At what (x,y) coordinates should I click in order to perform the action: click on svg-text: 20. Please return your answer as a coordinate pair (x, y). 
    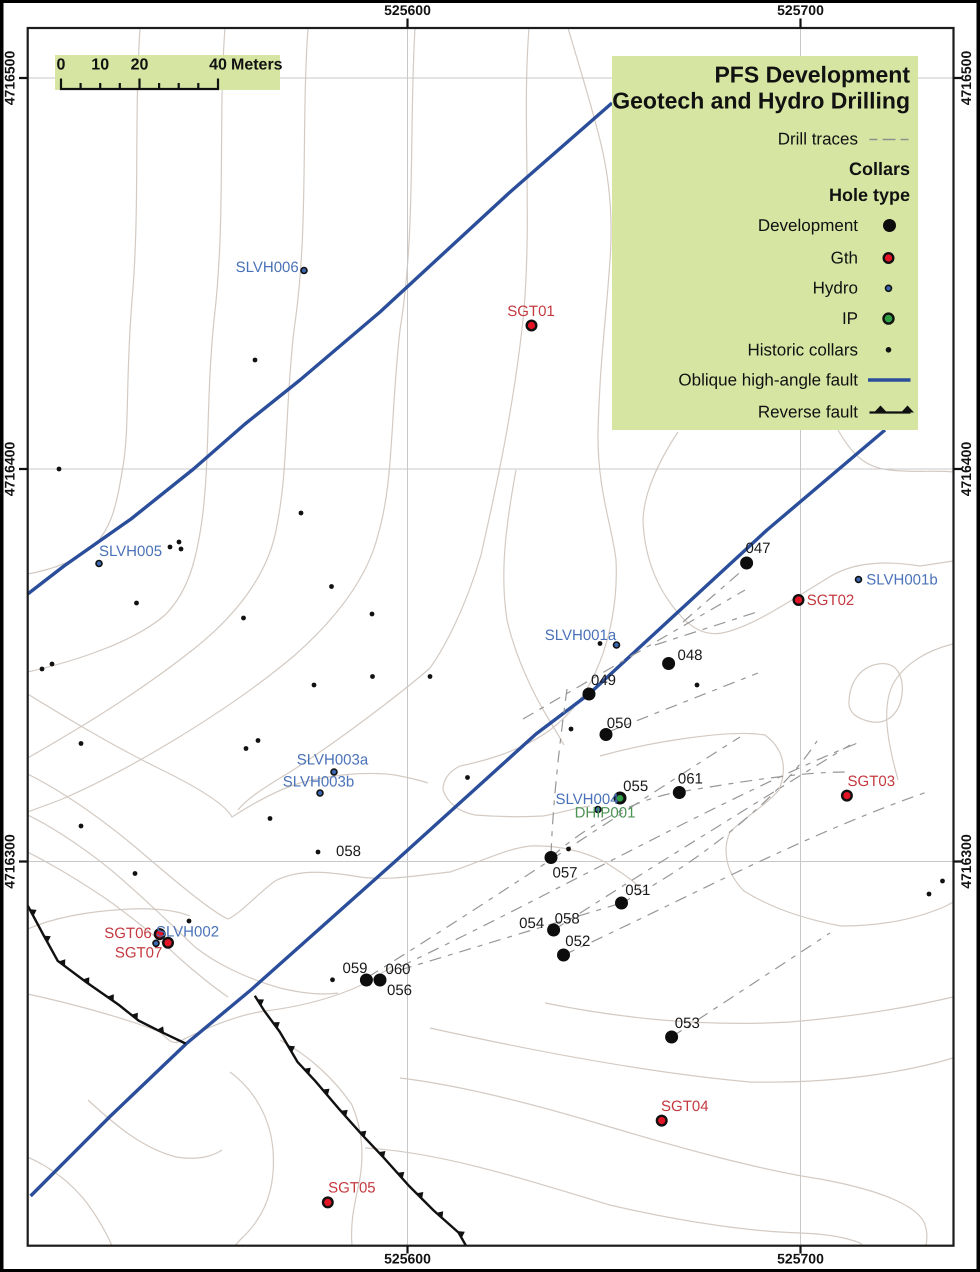
    Looking at the image, I should click on (140, 65).